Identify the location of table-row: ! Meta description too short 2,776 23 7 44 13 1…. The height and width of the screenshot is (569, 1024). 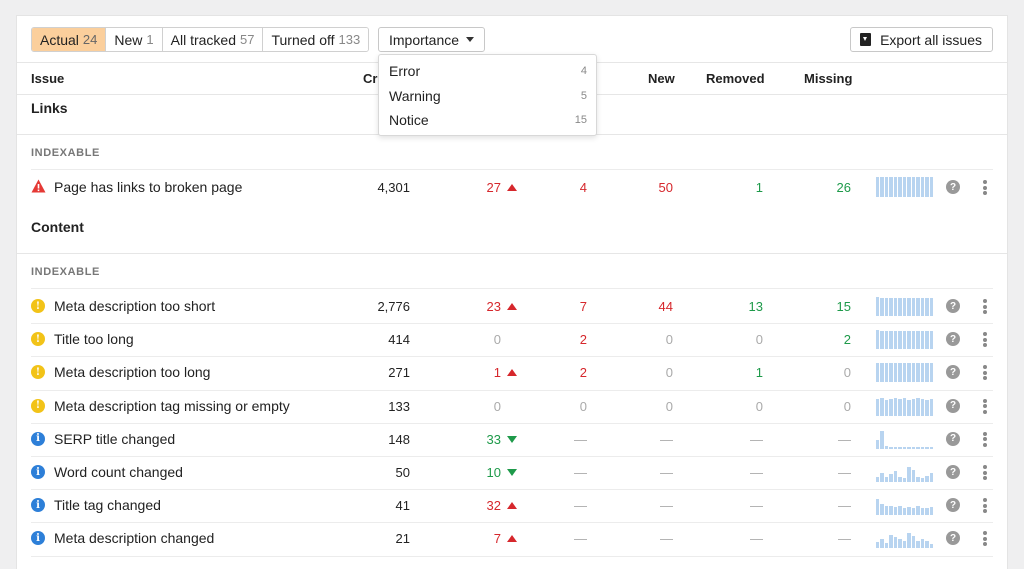
(512, 306).